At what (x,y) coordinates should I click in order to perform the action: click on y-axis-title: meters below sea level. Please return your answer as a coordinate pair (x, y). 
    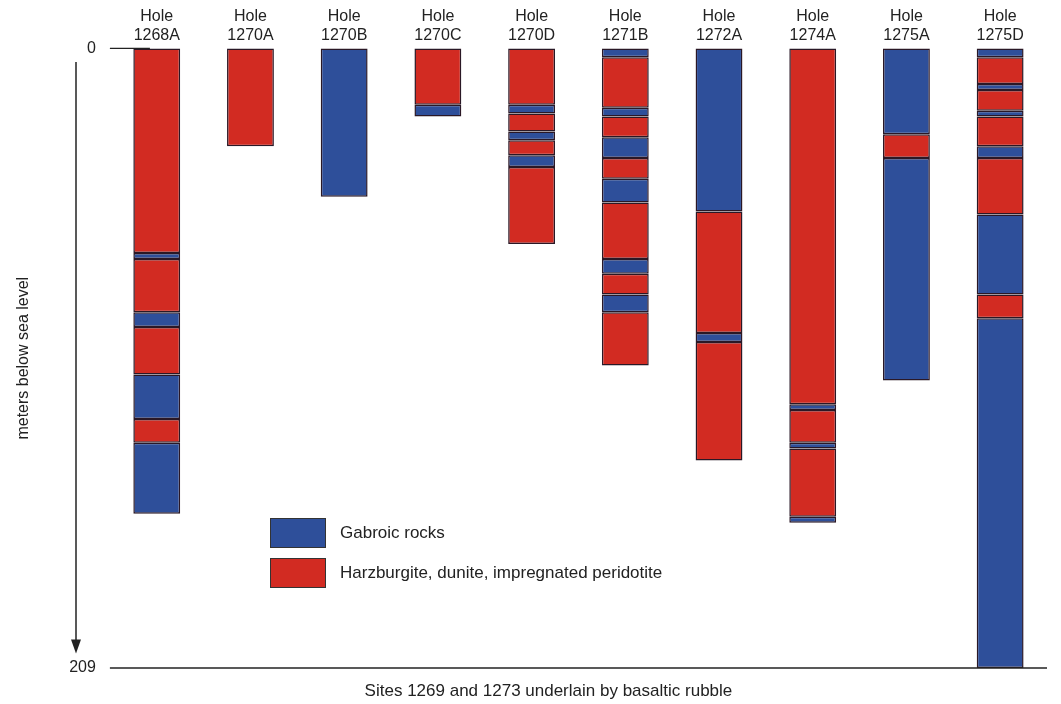
    Looking at the image, I should click on (23, 358).